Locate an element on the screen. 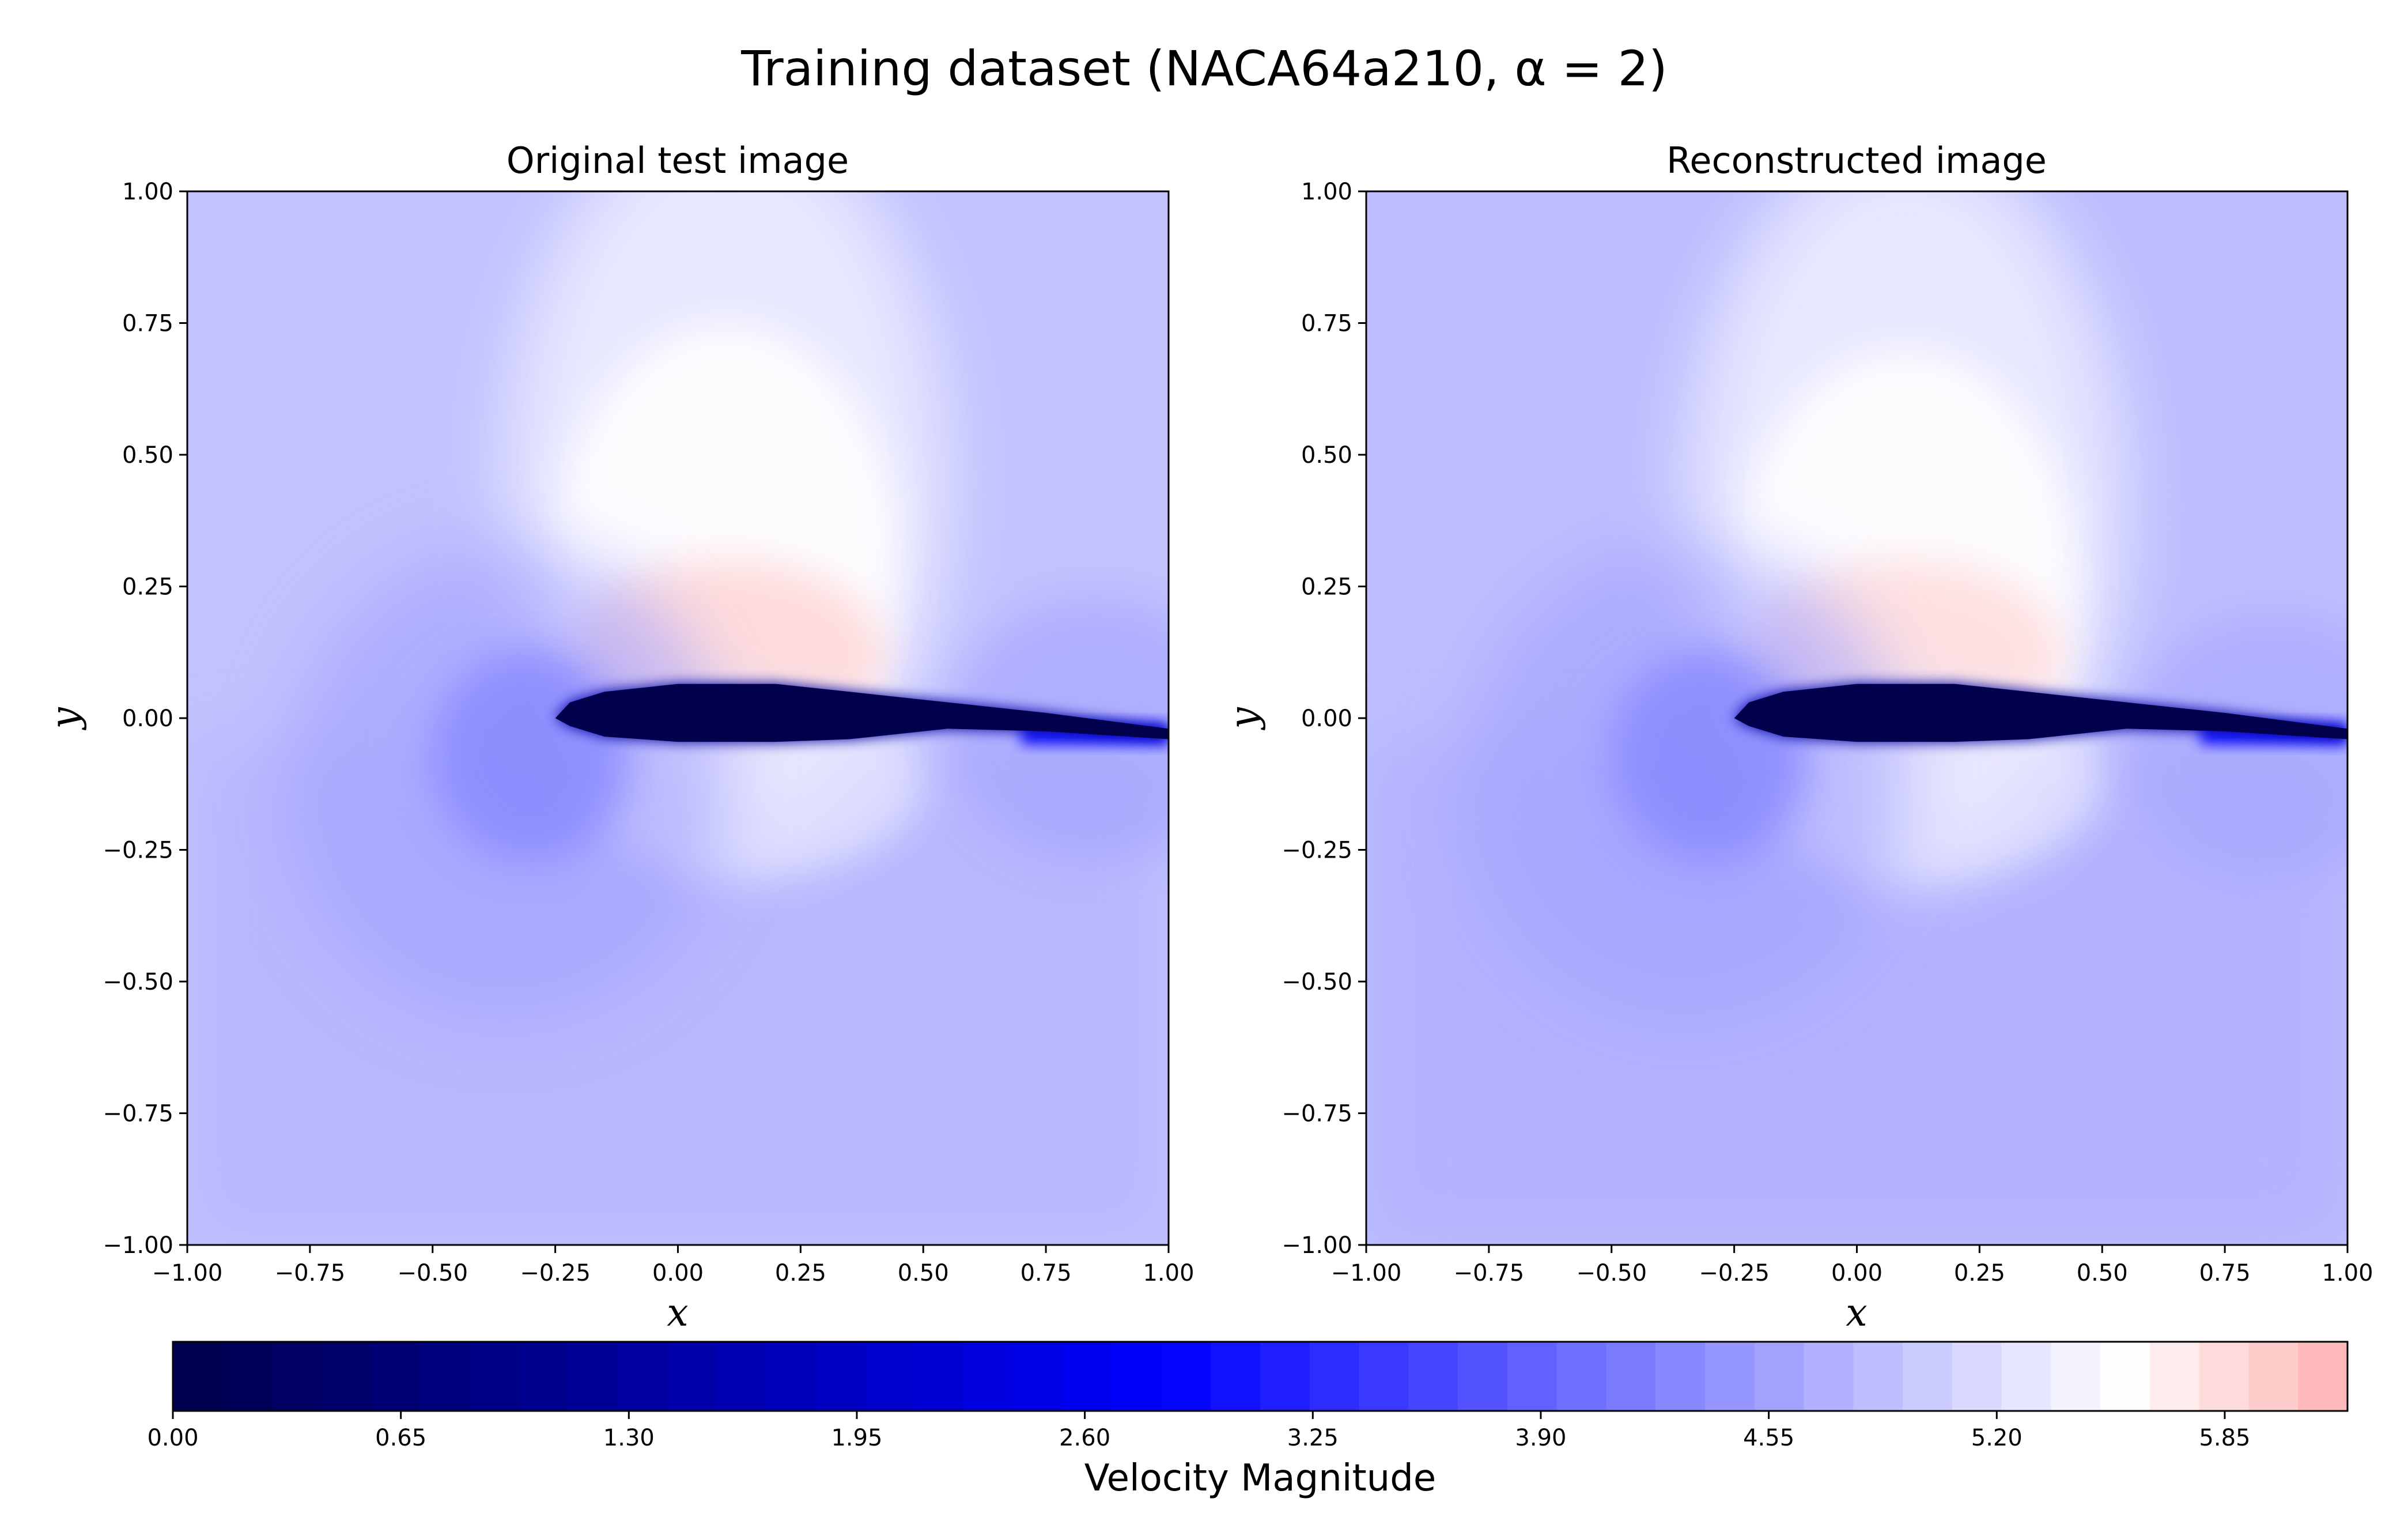 This screenshot has width=2408, height=1536. panel-original-title: Original test image is located at coordinates (677, 160).